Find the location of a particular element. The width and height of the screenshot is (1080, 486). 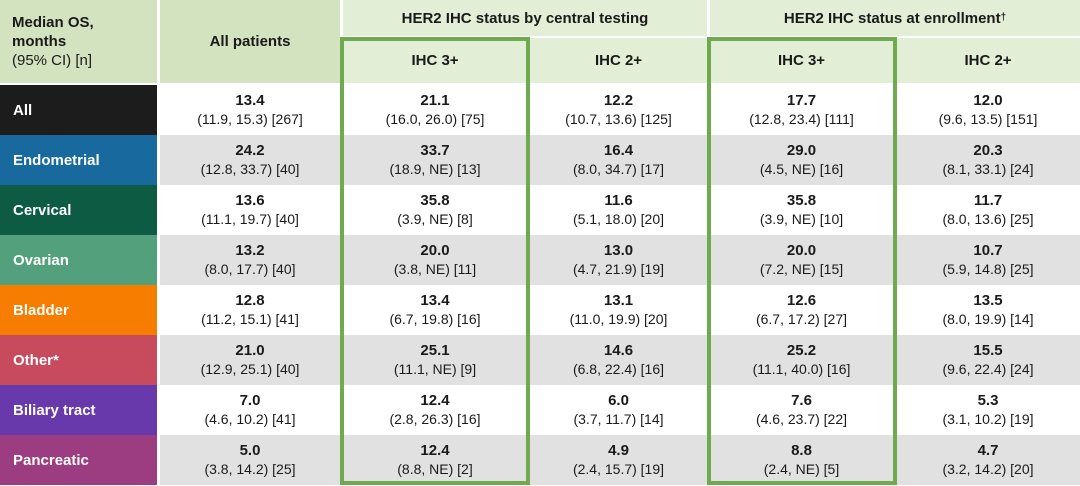

subheader-enrollment-ihc3: IHC 3+ is located at coordinates (801, 61).